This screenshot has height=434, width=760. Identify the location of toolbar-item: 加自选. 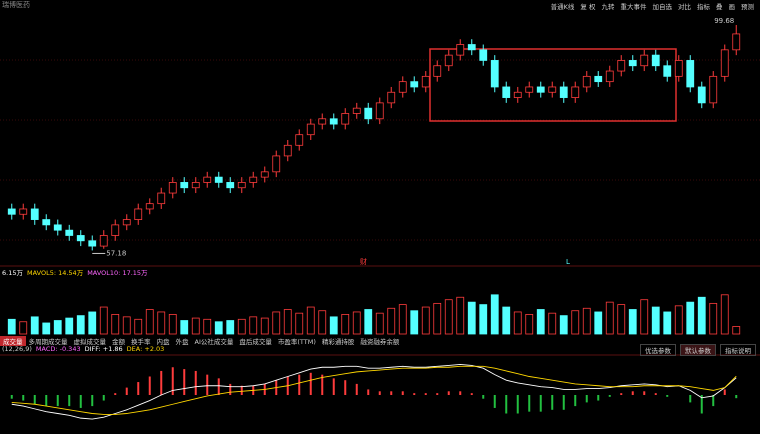
(662, 7).